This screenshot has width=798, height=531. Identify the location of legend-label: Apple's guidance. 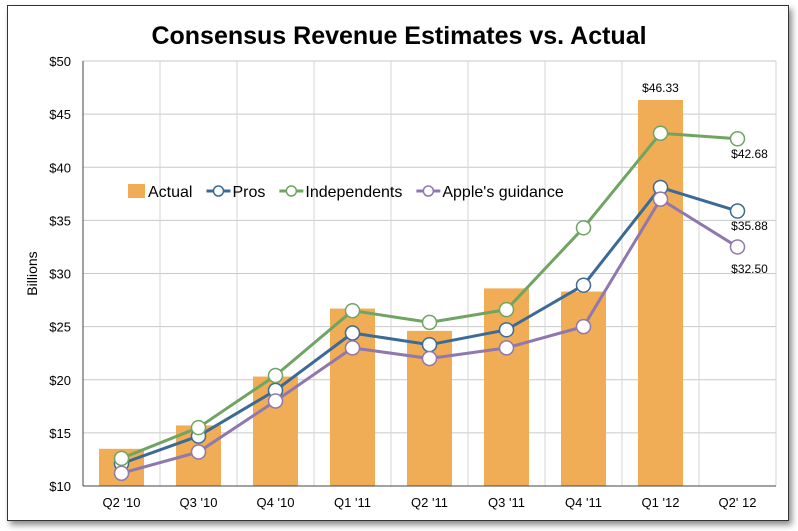
(502, 192).